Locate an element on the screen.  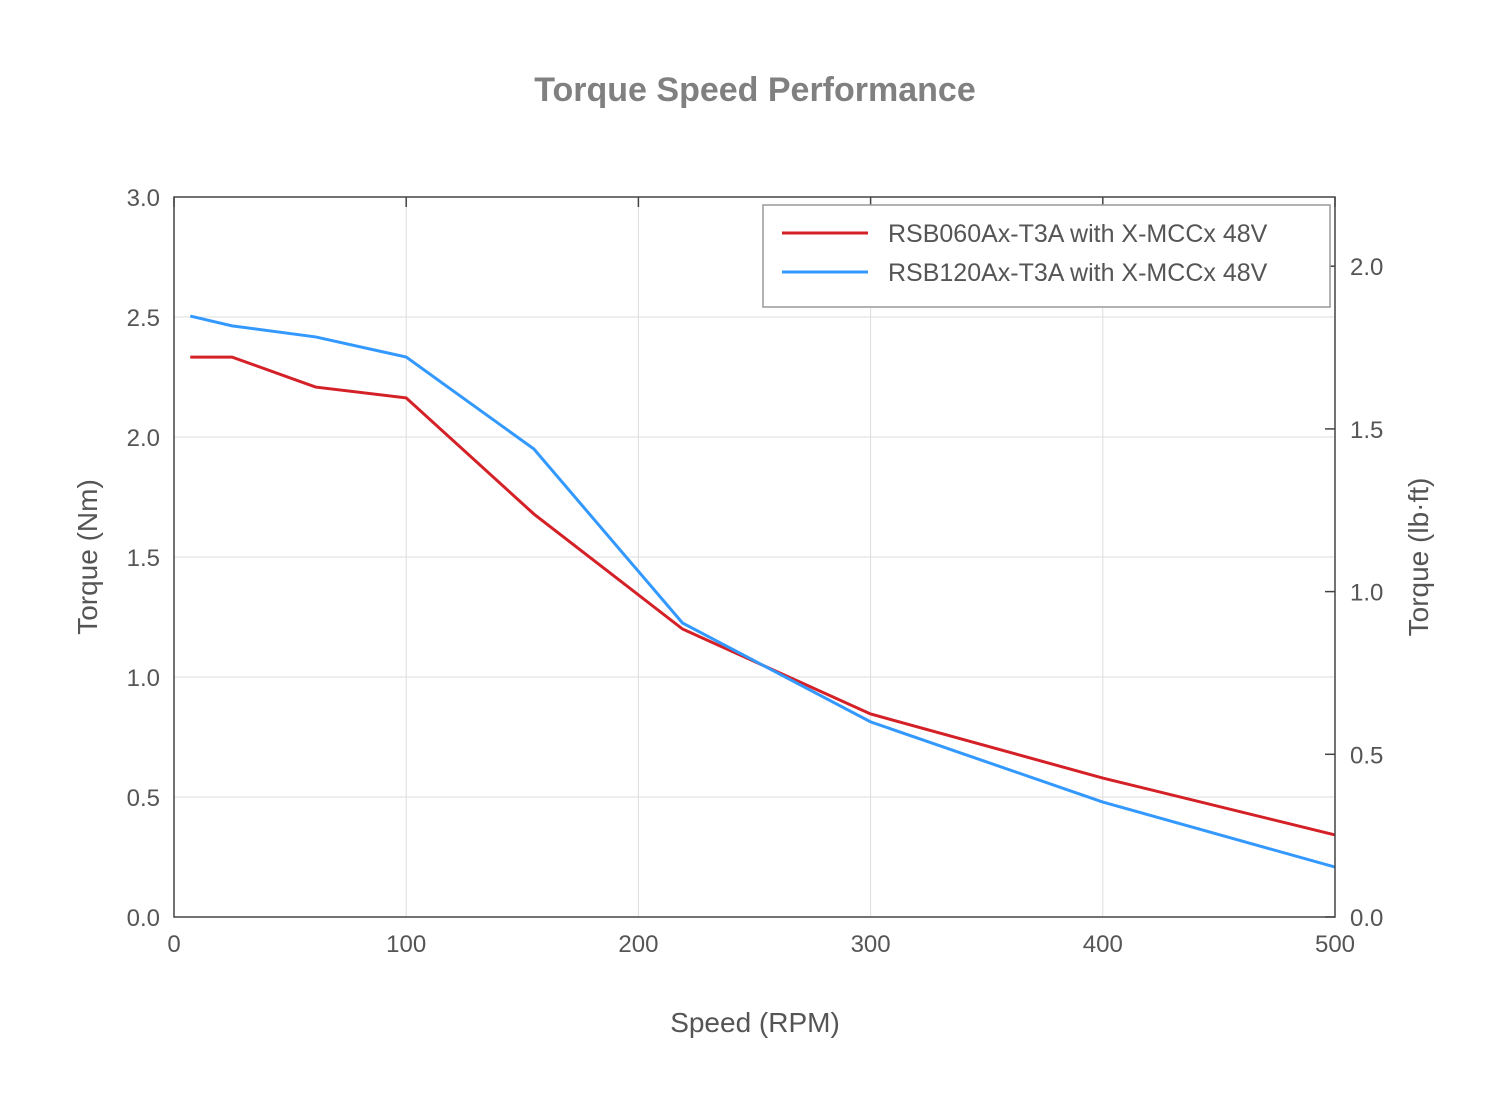
y-right-tick-label: 0.5 is located at coordinates (1366, 755).